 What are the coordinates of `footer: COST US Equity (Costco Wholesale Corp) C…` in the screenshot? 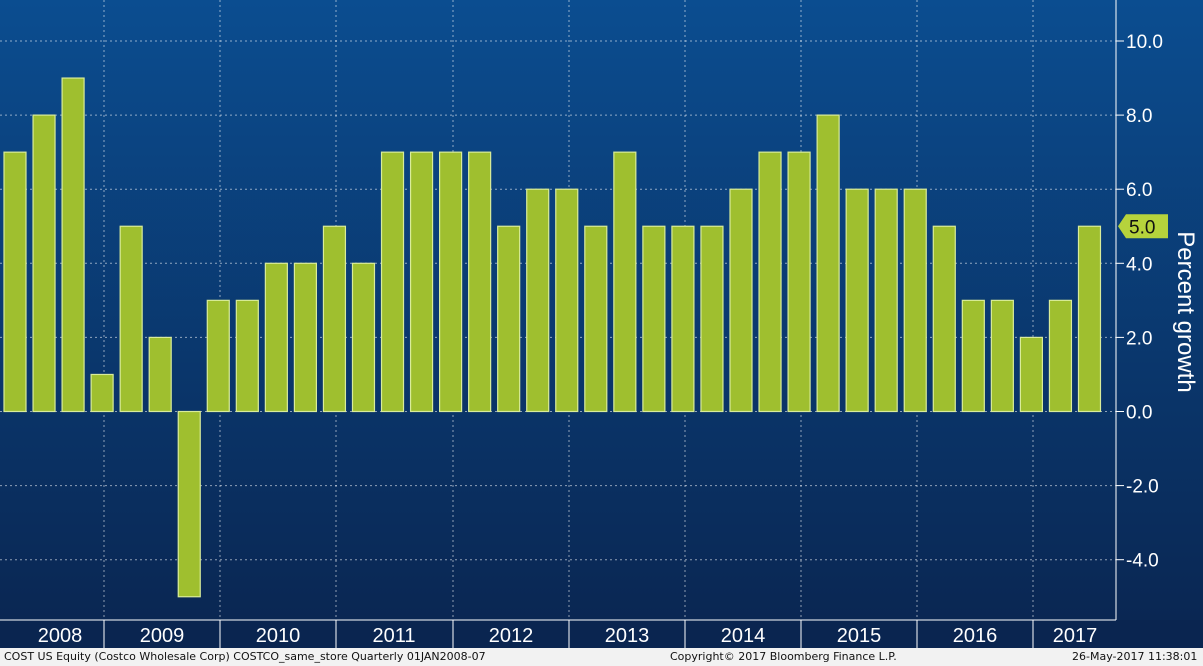 It's located at (601, 657).